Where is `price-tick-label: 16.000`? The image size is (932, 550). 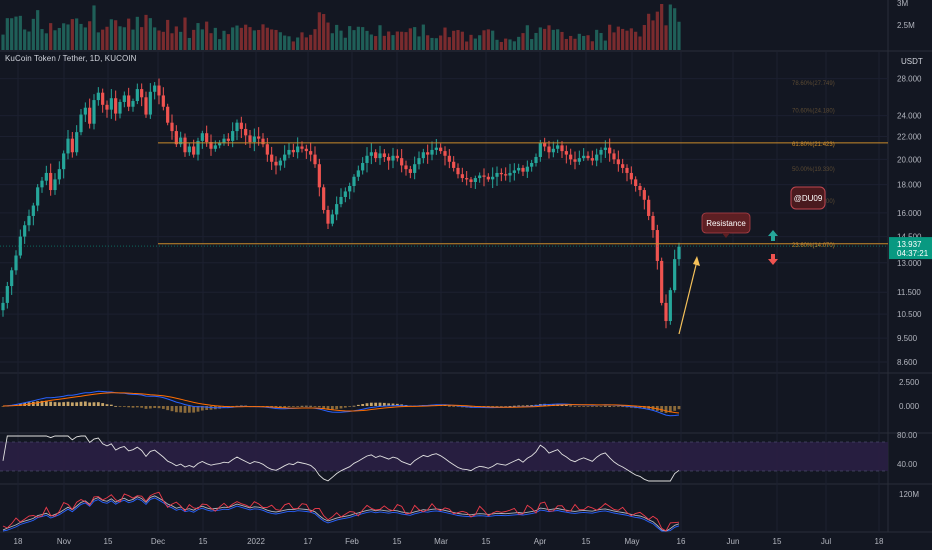 price-tick-label: 16.000 is located at coordinates (909, 213).